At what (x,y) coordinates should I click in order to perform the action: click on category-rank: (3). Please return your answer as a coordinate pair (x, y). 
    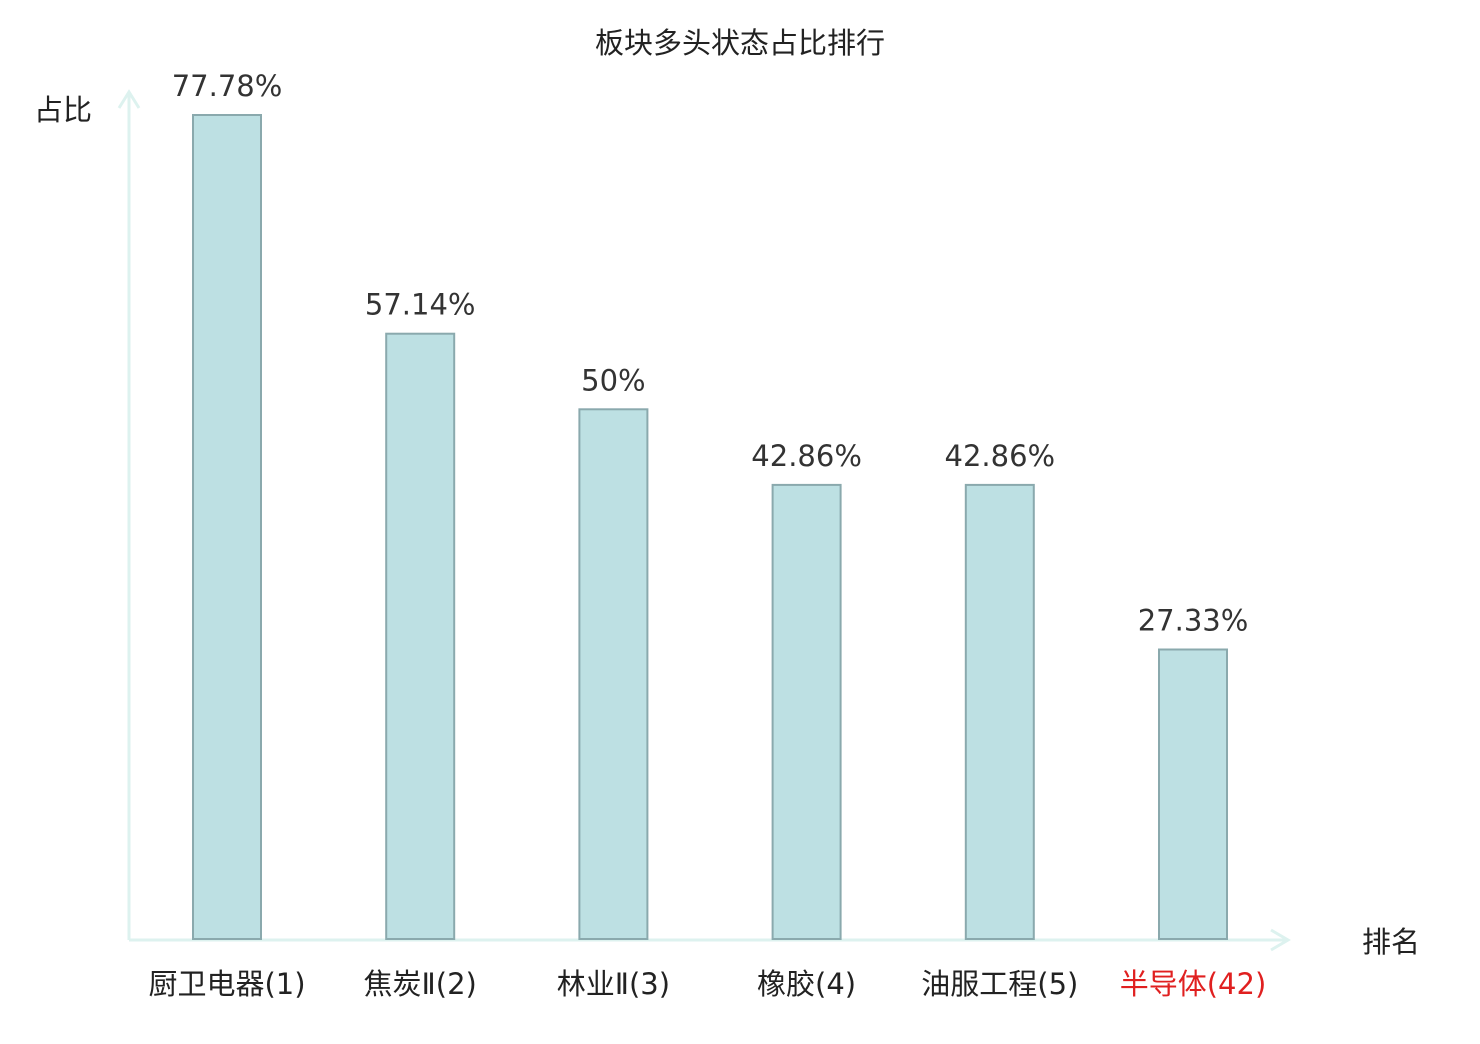
    Looking at the image, I should click on (649, 984).